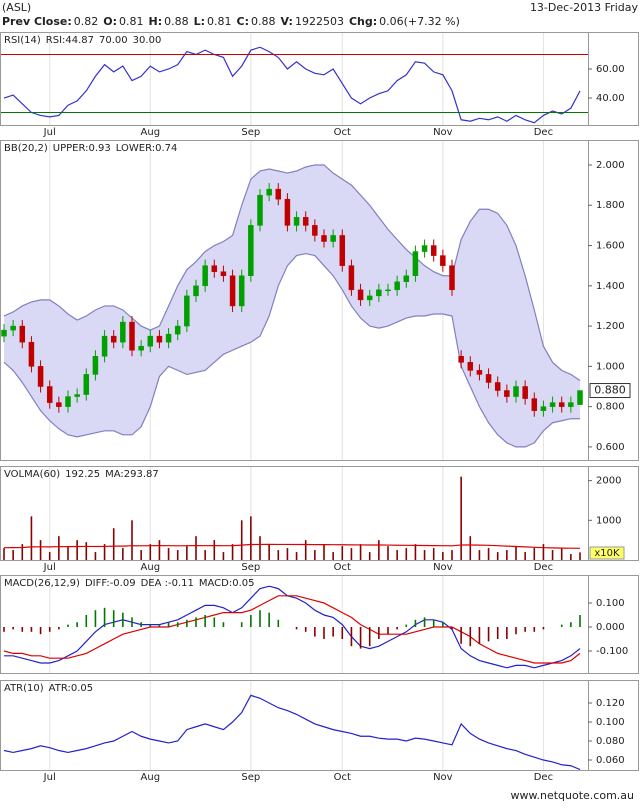  What do you see at coordinates (610, 741) in the screenshot?
I see `y-tick-label: 0.080` at bounding box center [610, 741].